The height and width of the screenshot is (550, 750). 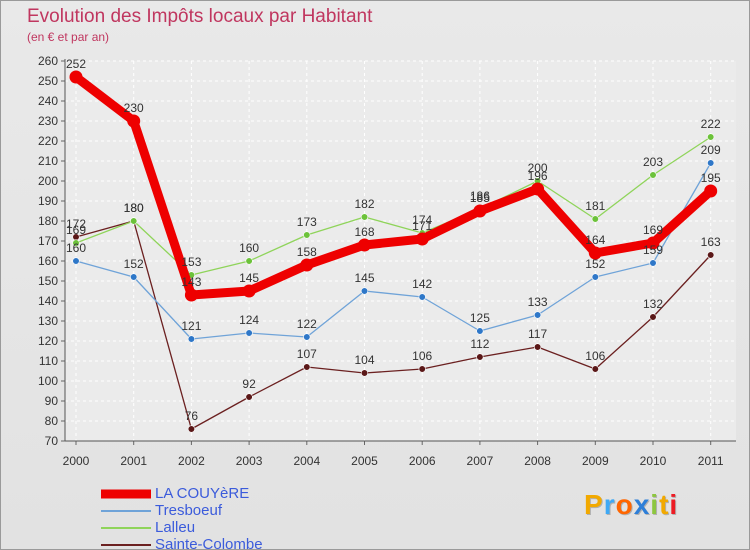 I want to click on data-label: 172, so click(x=76, y=224).